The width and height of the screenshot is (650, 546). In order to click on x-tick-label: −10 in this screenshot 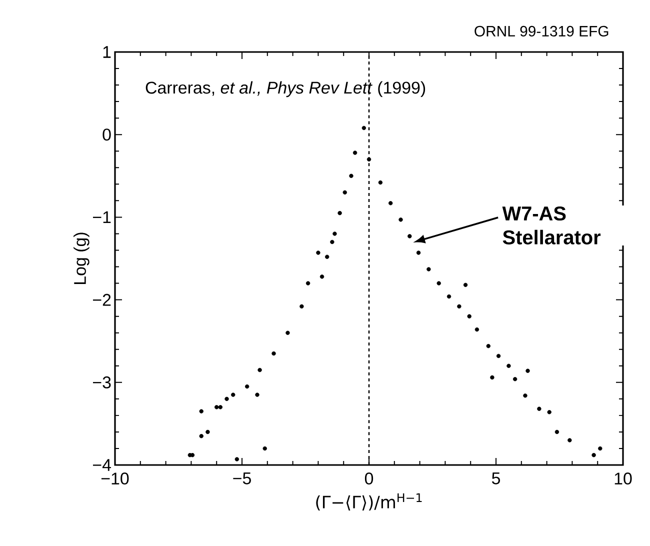, I will do `click(115, 478)`.